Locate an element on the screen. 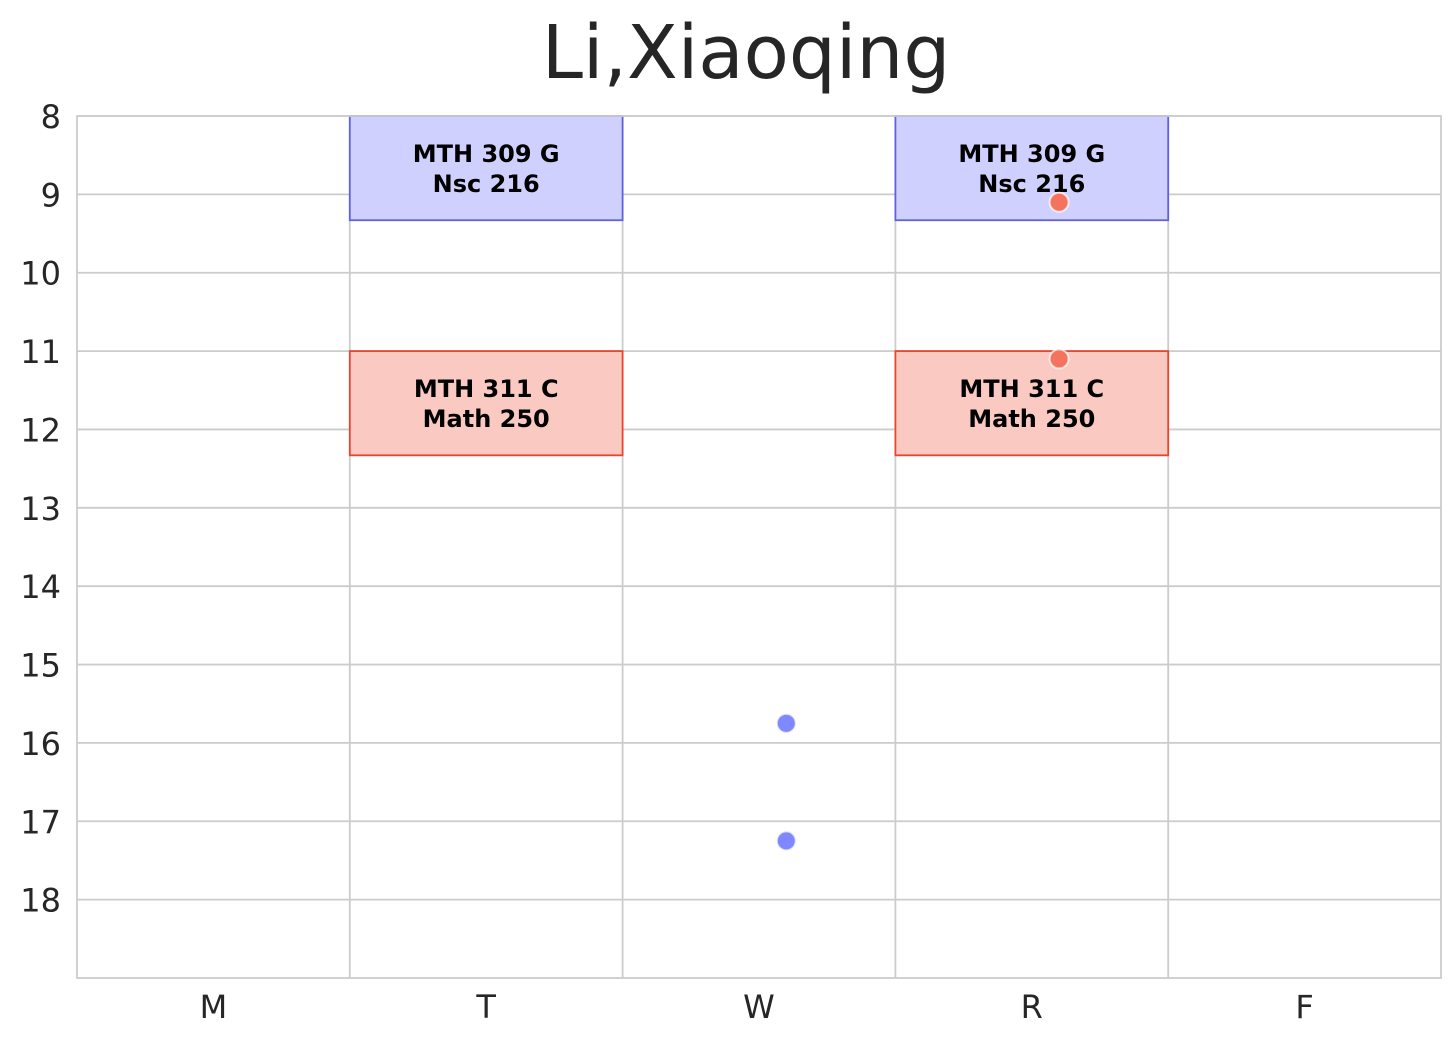 Image resolution: width=1456 pixels, height=1040 pixels. data-points is located at coordinates (922, 521).